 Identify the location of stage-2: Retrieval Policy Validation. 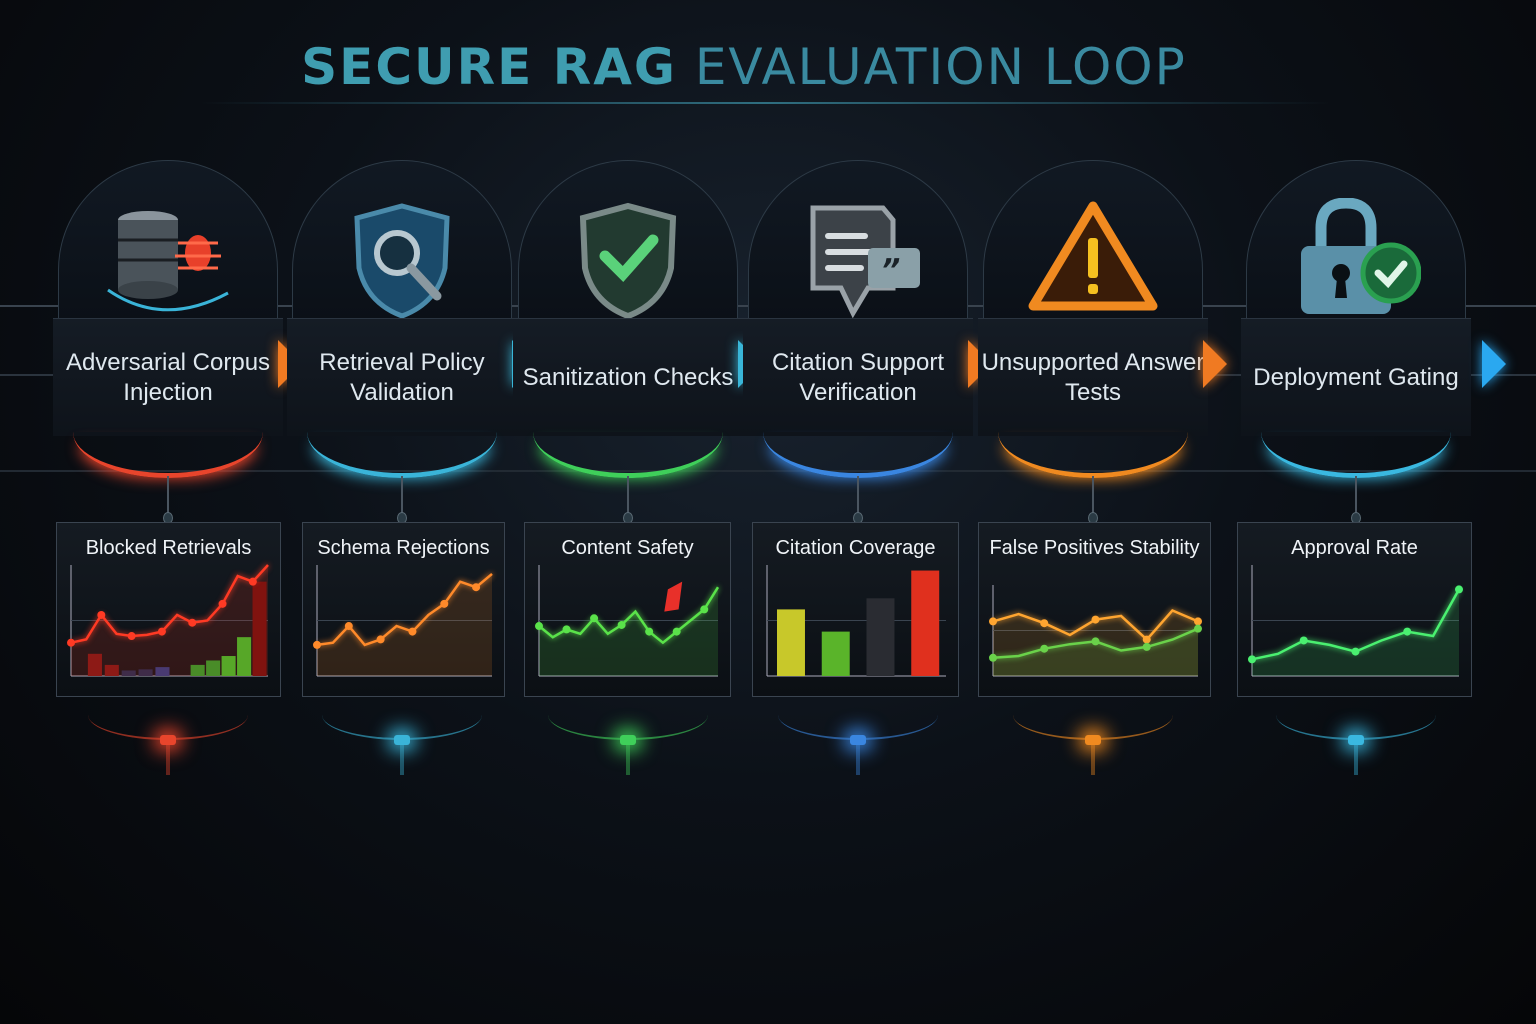
(402, 325).